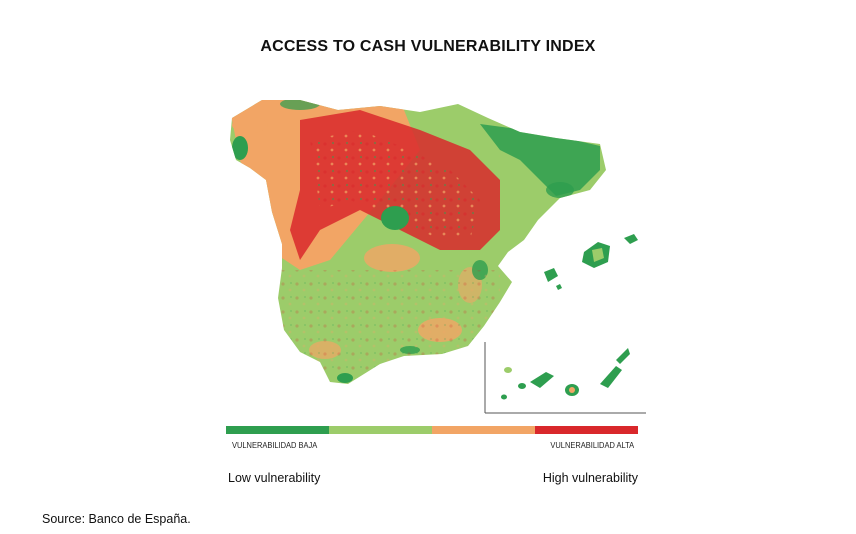 The image size is (856, 534). I want to click on legend-color-scale, so click(432, 430).